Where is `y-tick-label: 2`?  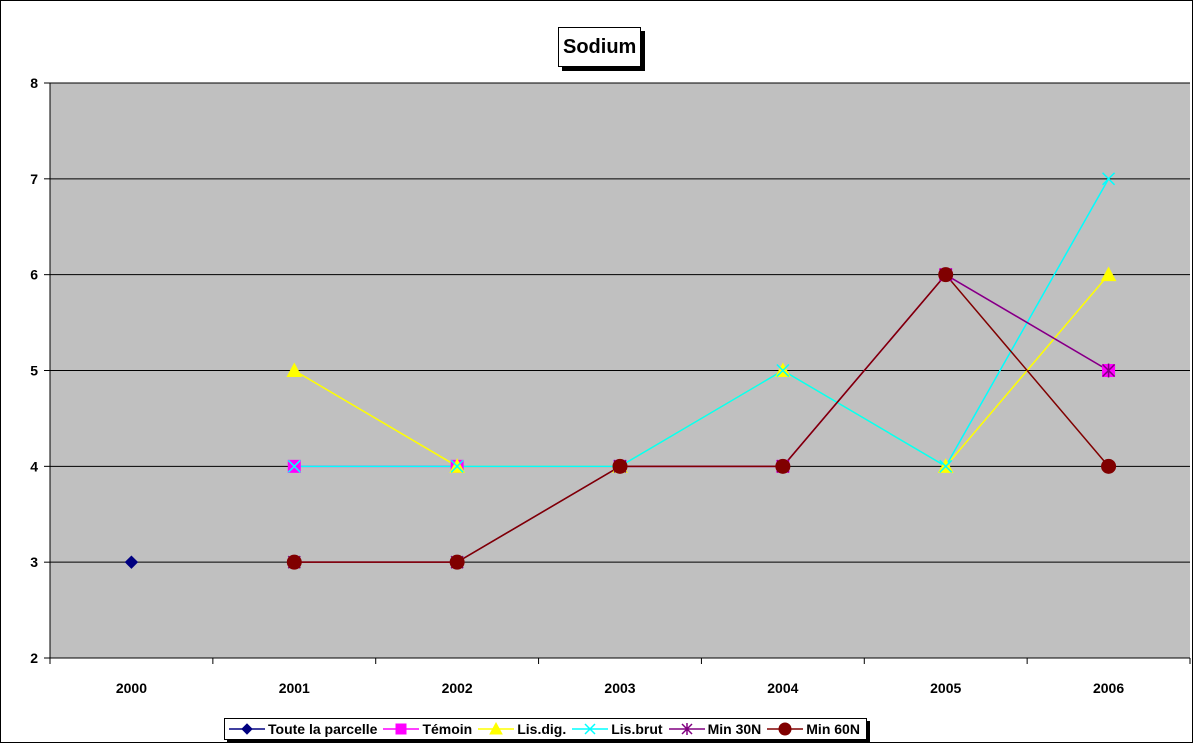 y-tick-label: 2 is located at coordinates (34, 658).